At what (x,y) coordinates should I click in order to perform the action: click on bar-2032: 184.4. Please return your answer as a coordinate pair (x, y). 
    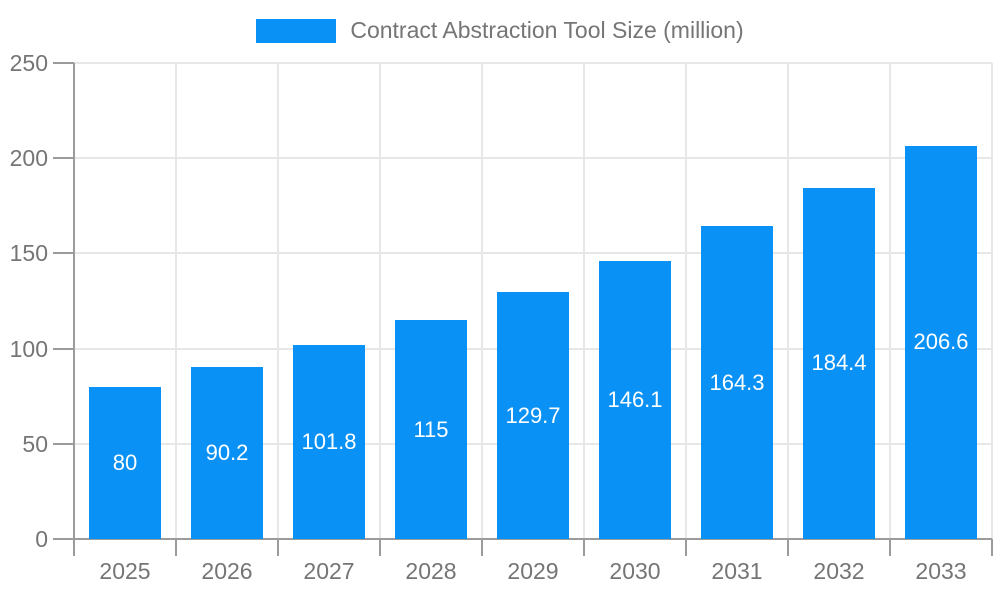
    Looking at the image, I should click on (839, 363).